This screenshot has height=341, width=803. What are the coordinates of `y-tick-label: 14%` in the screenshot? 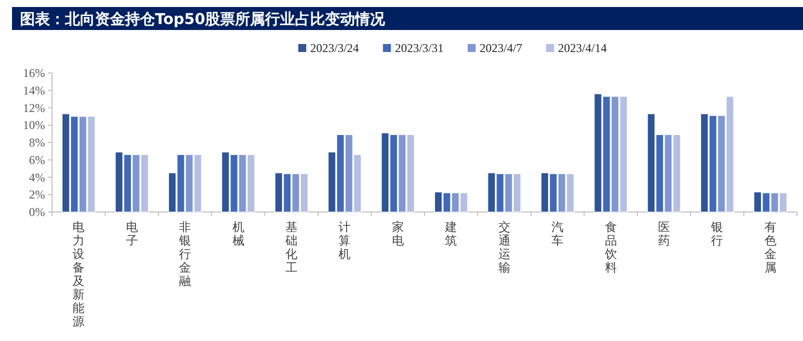 It's located at (34, 90).